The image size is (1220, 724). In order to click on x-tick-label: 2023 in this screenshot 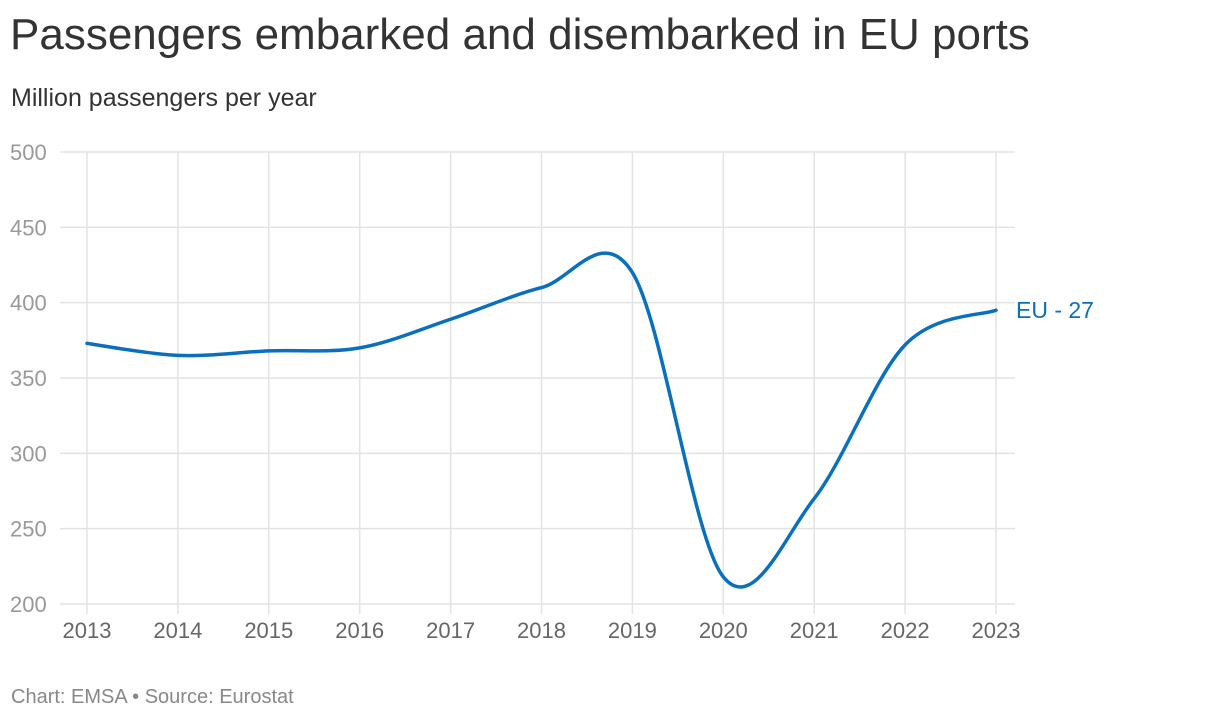, I will do `click(996, 630)`.